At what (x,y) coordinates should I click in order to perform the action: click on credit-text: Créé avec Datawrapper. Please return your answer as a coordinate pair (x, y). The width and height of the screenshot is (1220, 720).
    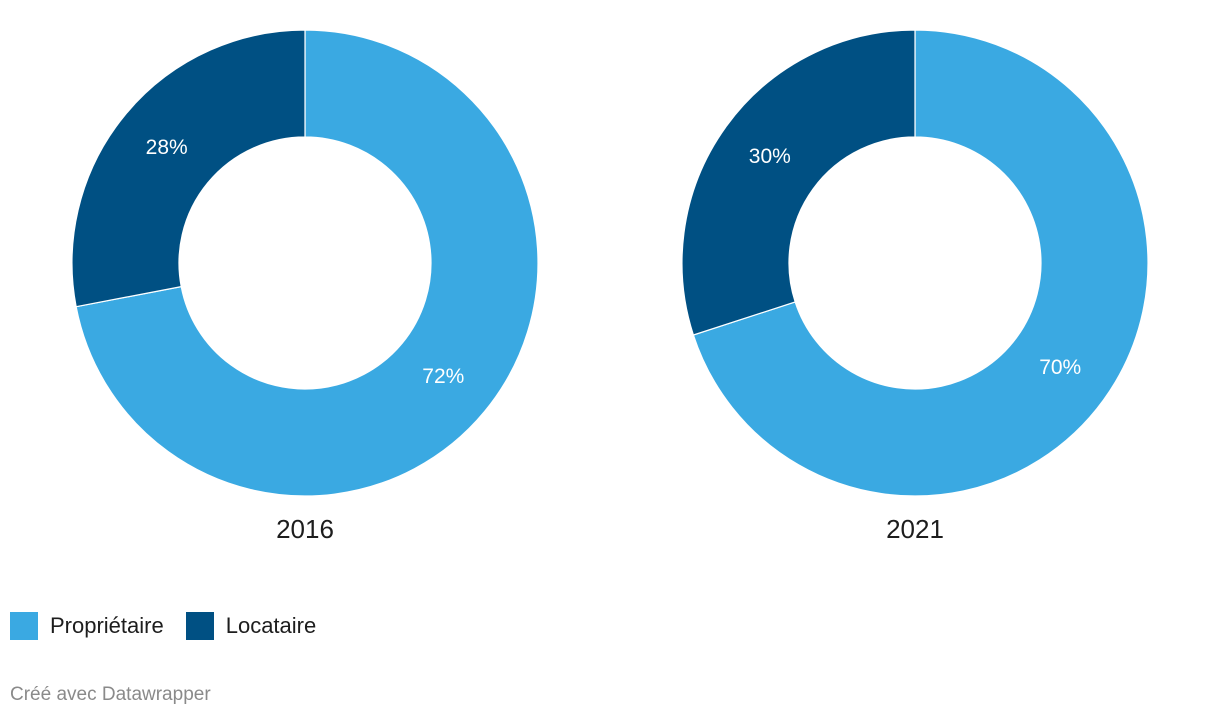
    Looking at the image, I should click on (110, 694).